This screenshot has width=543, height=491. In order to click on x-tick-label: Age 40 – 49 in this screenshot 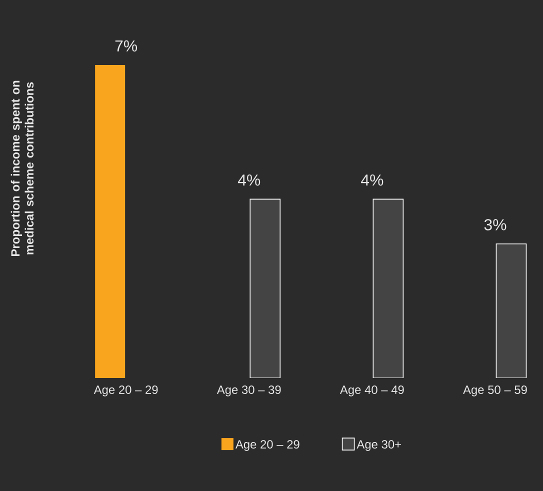, I will do `click(372, 391)`.